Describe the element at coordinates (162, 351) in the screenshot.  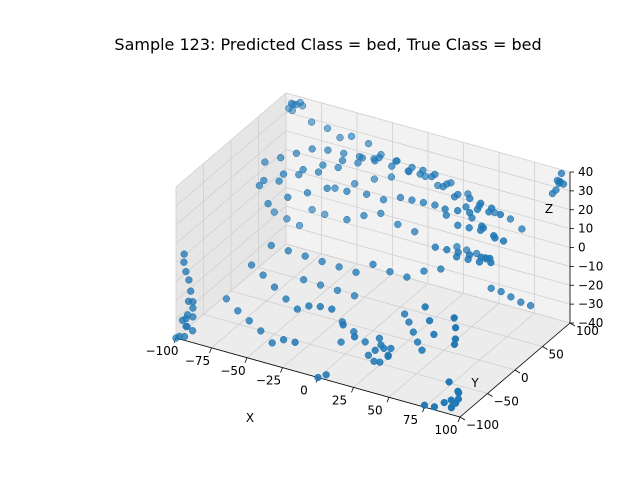
I see `x-tick-label: −100` at that location.